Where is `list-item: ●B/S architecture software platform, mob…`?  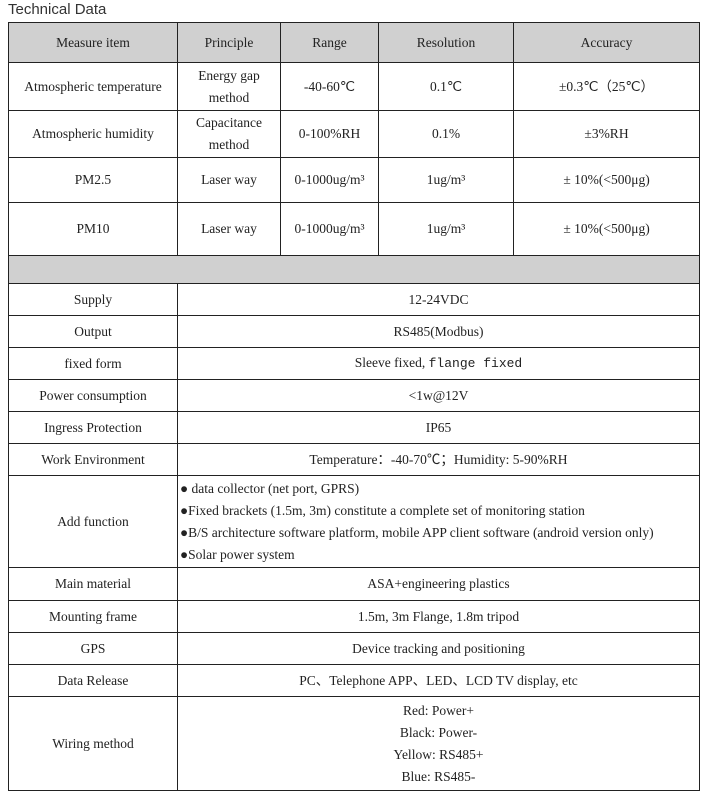
list-item: ●B/S architecture software platform, mob… is located at coordinates (417, 532).